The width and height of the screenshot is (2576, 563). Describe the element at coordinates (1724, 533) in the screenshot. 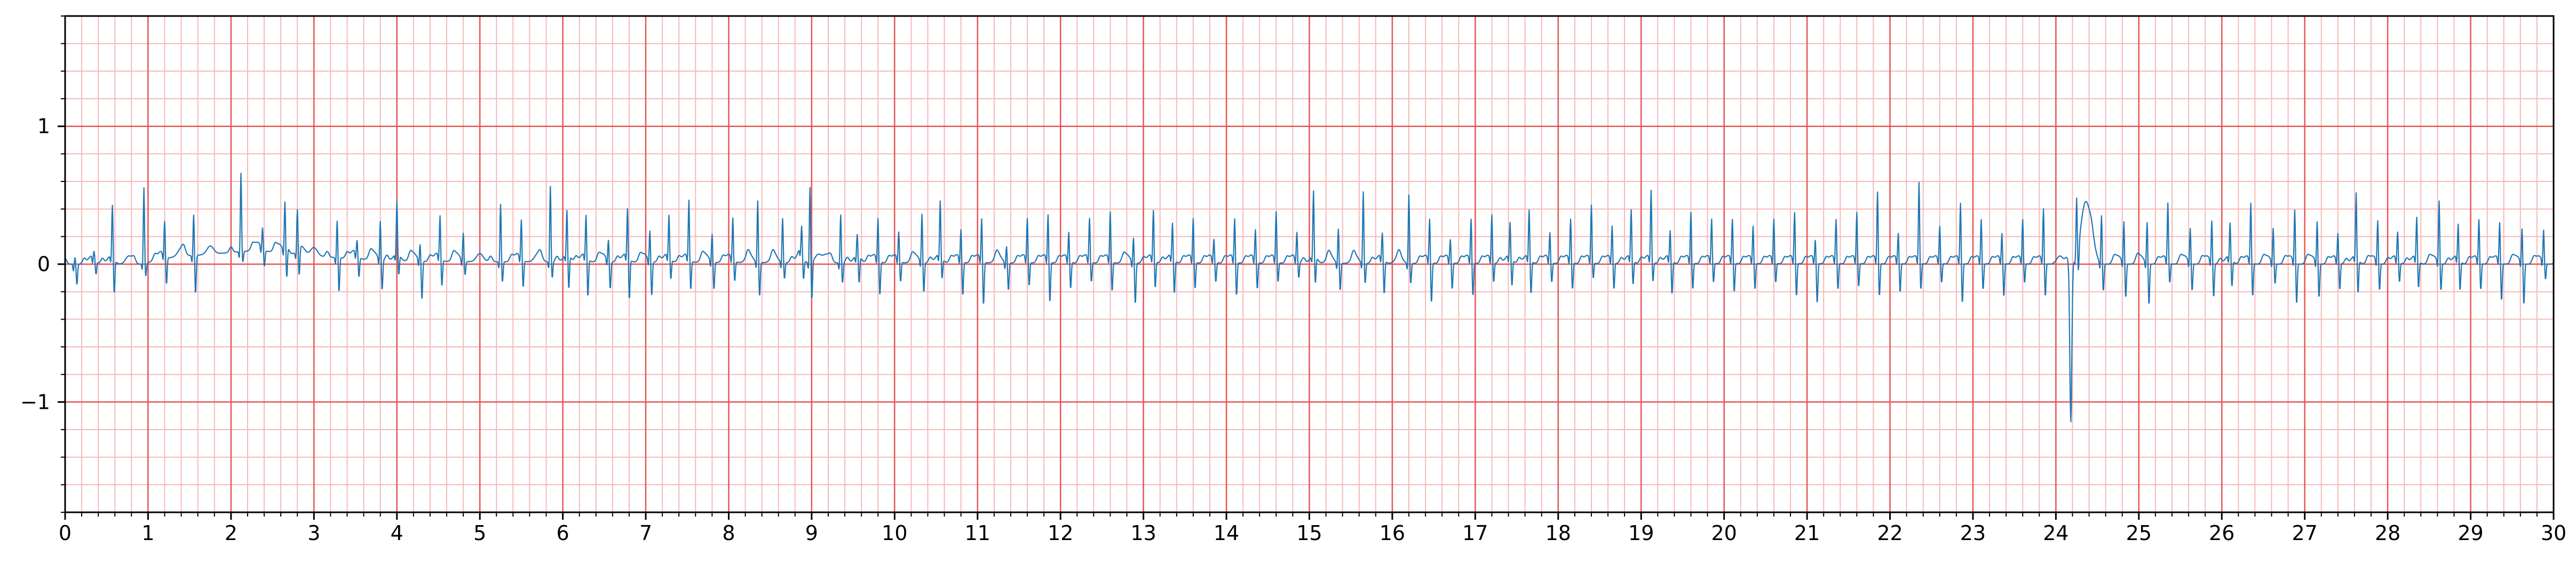

I see `x-tick-label: 20` at that location.